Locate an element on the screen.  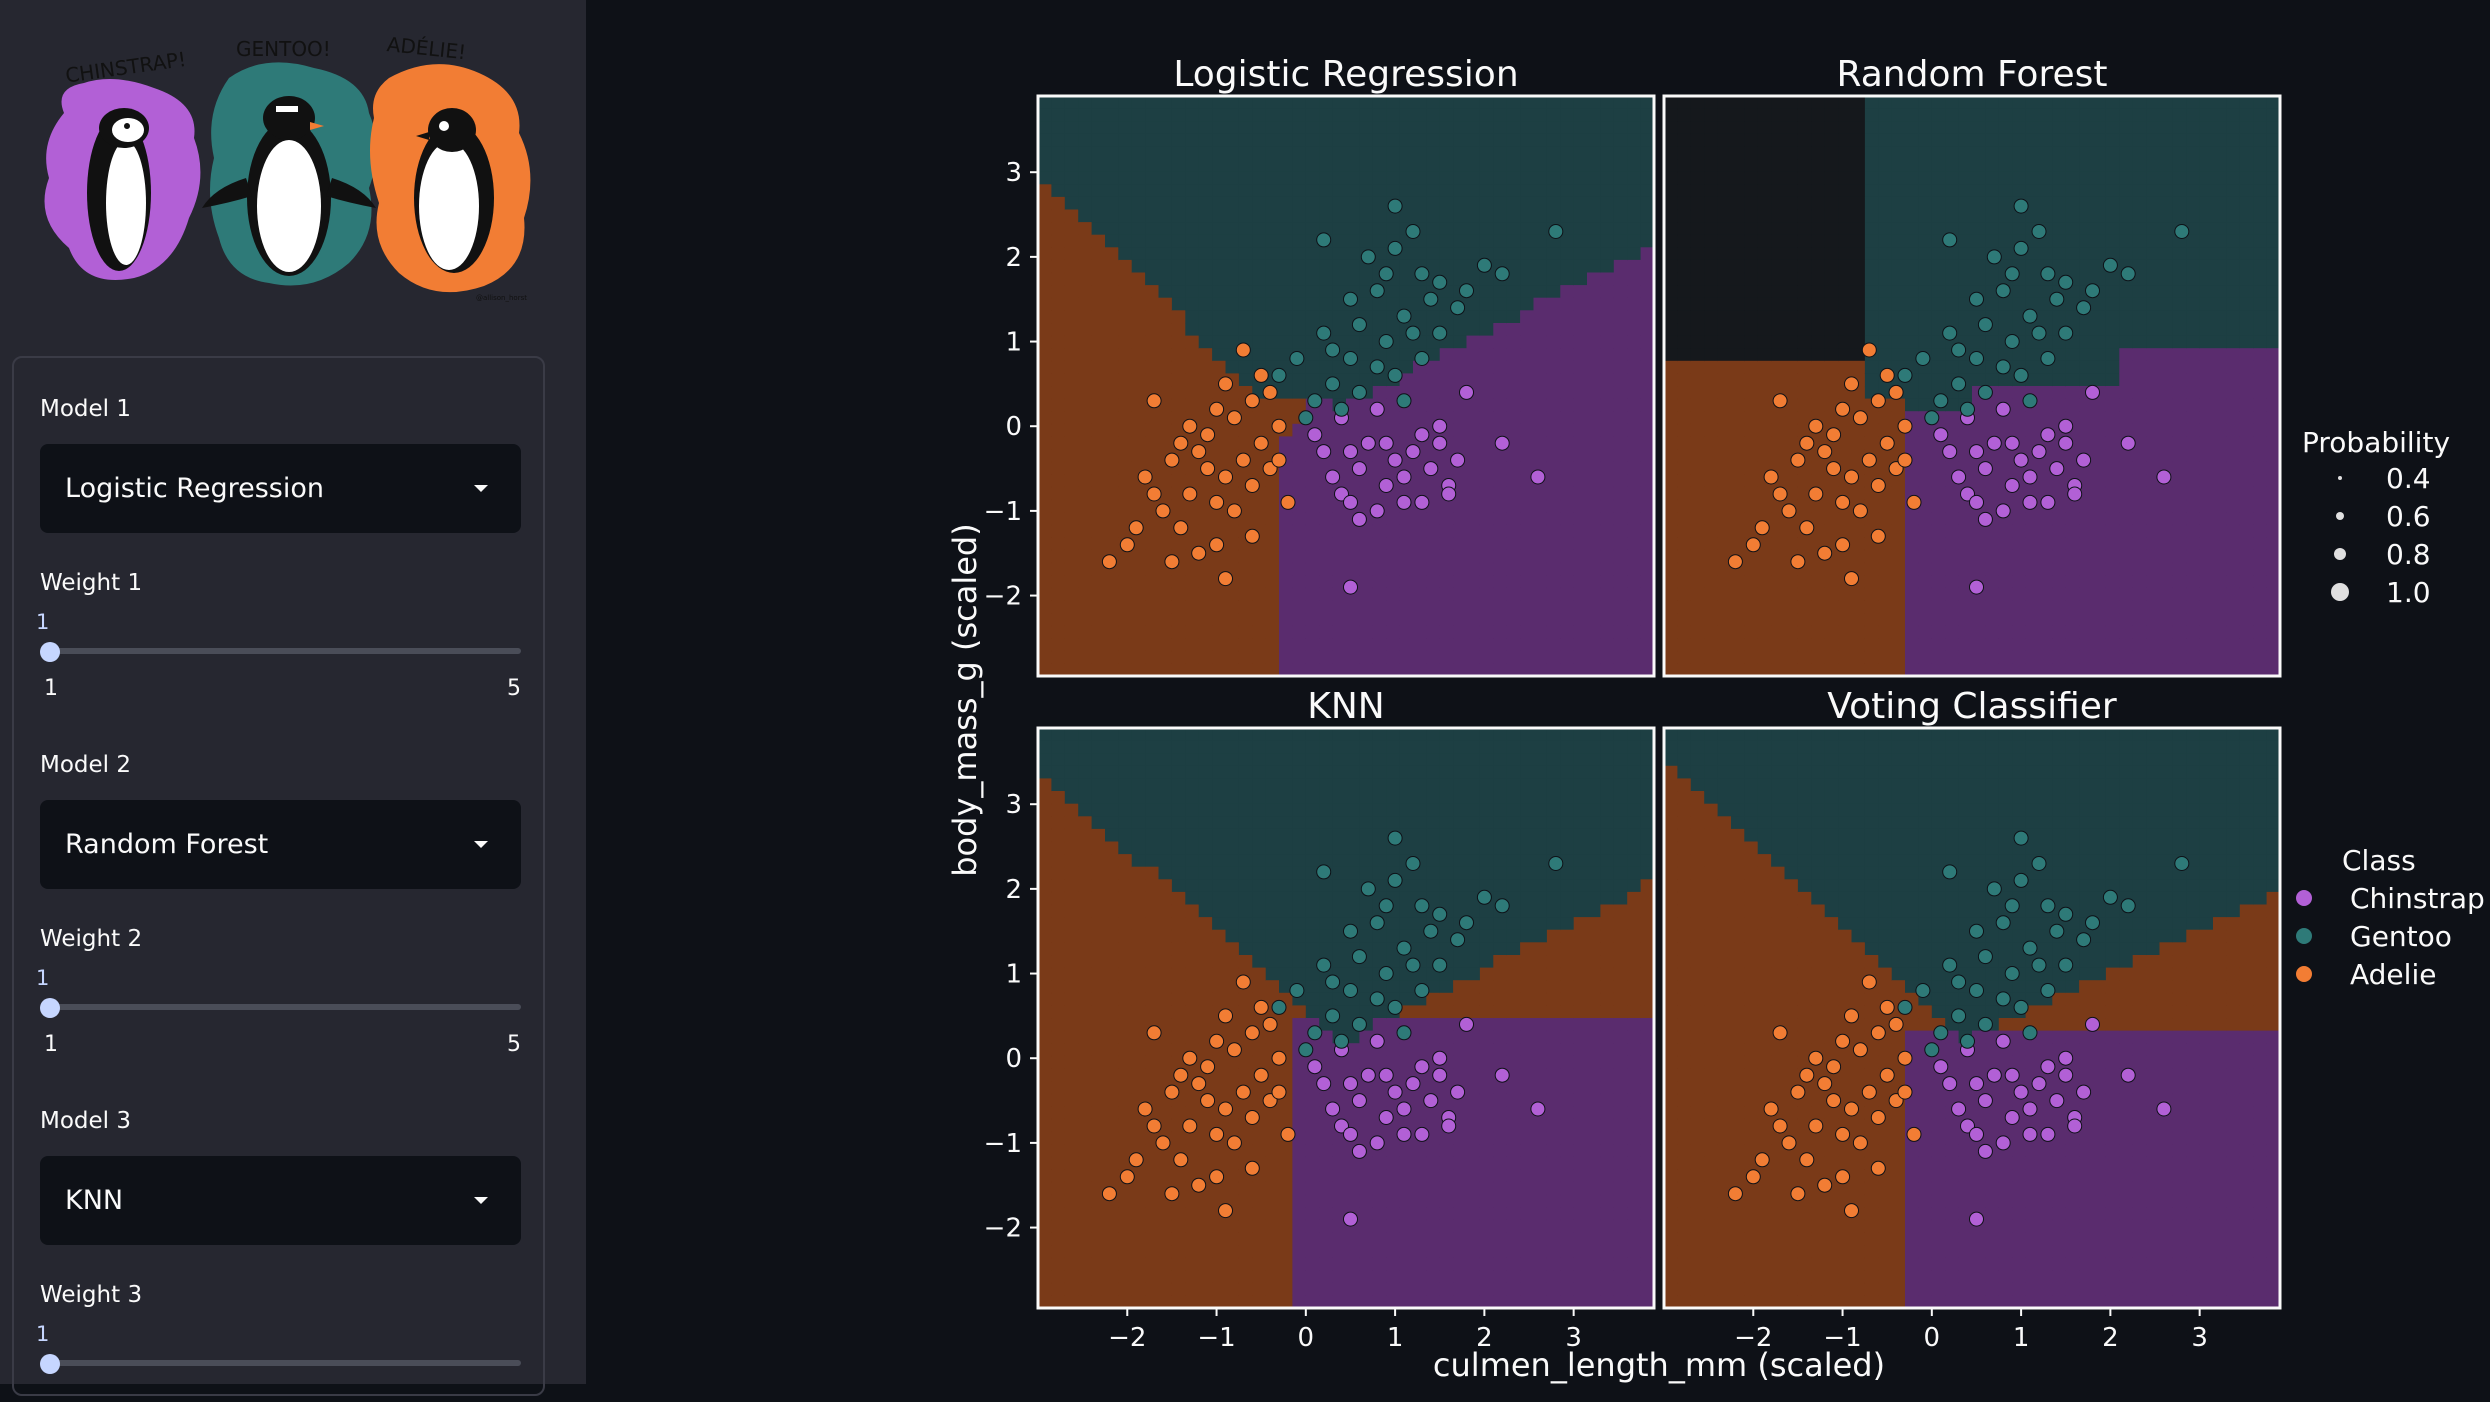
weight-1-slider: 1 1 5 is located at coordinates (280, 650).